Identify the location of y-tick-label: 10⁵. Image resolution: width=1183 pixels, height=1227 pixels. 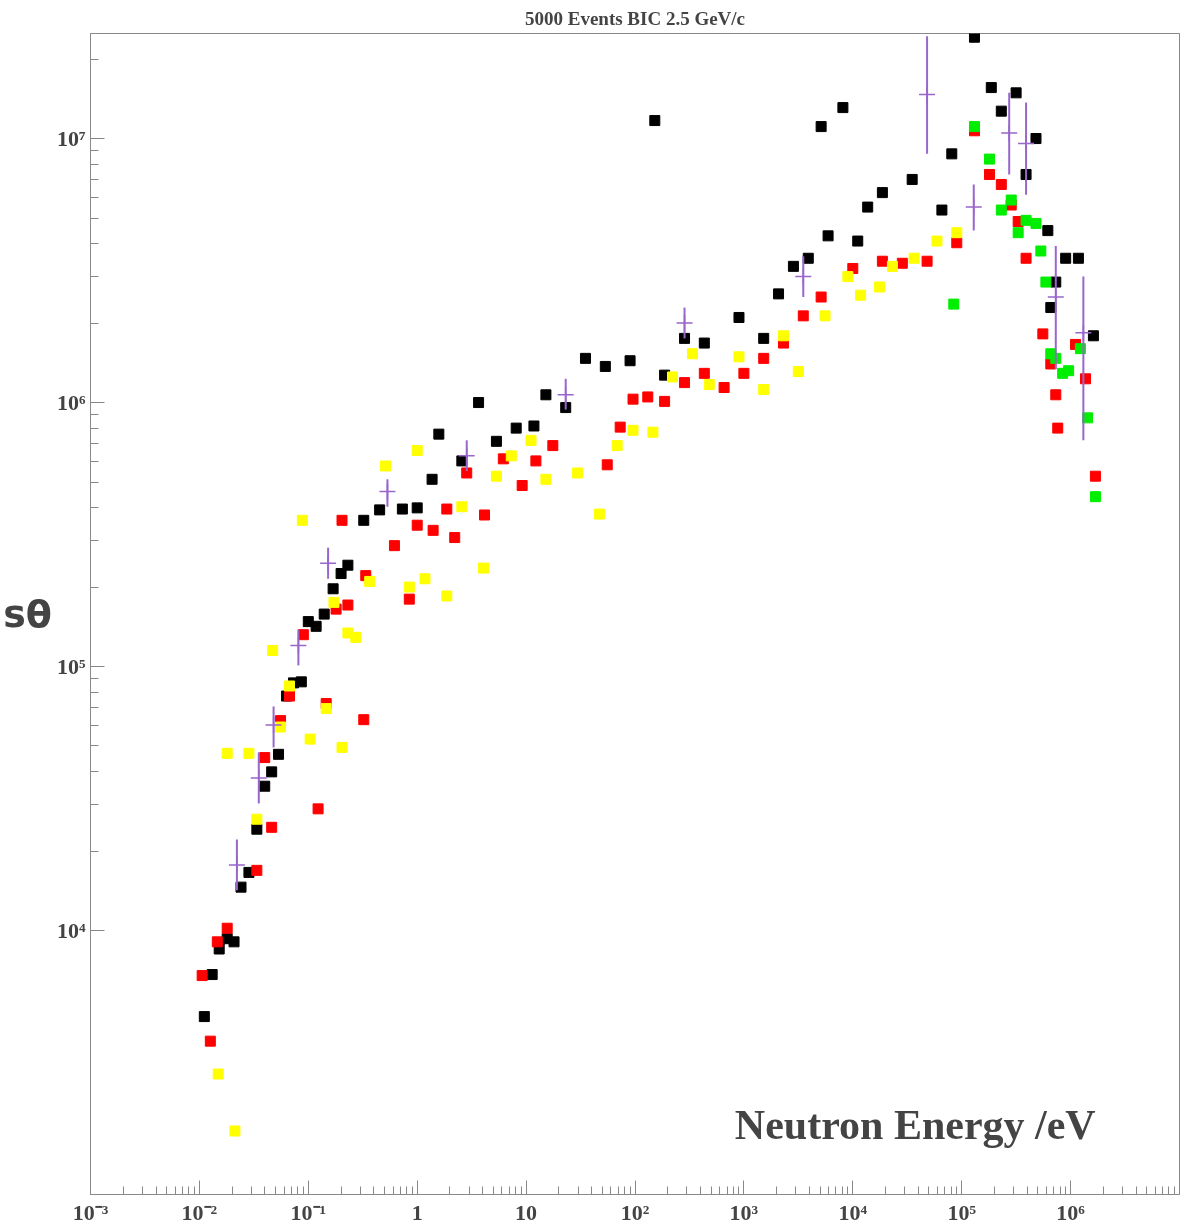
(71, 667).